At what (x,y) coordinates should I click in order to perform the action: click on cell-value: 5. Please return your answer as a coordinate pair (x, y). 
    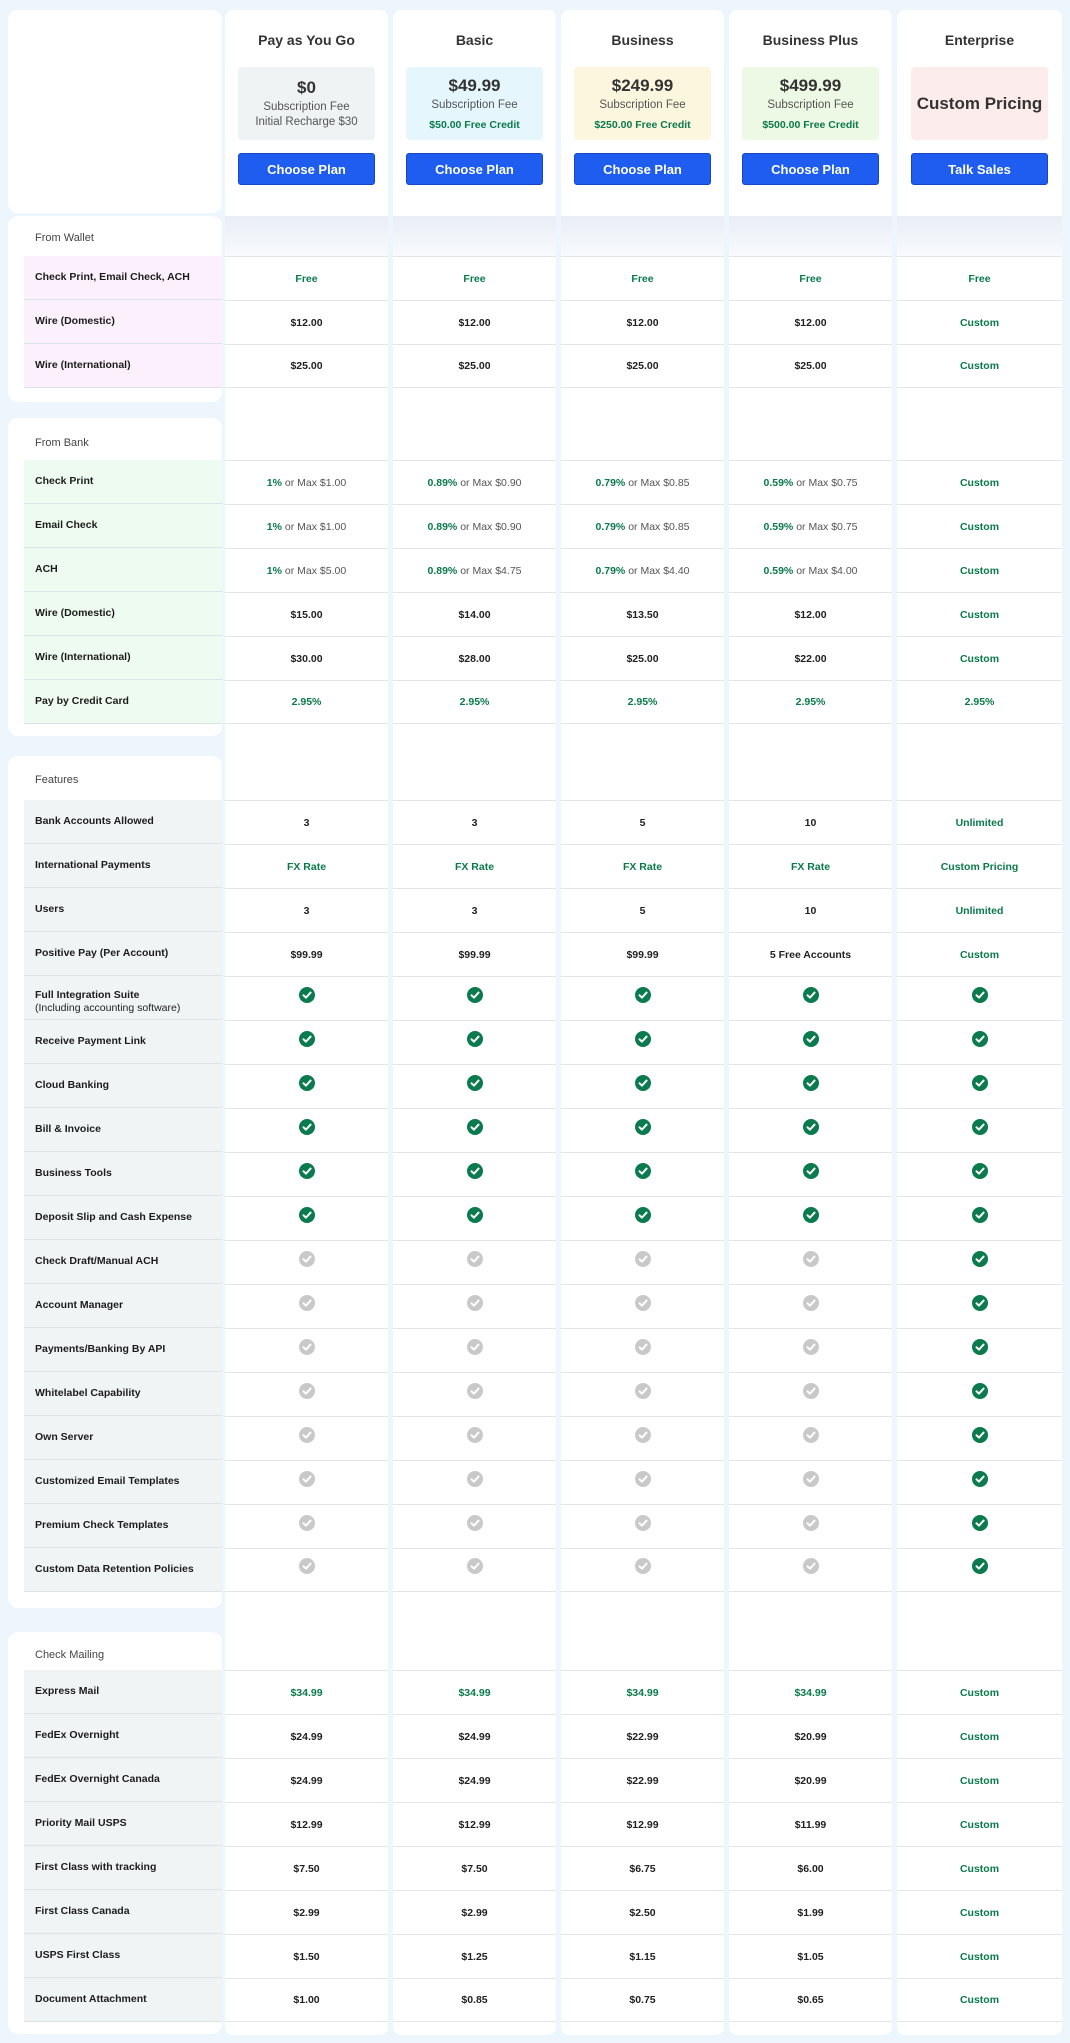
    Looking at the image, I should click on (642, 910).